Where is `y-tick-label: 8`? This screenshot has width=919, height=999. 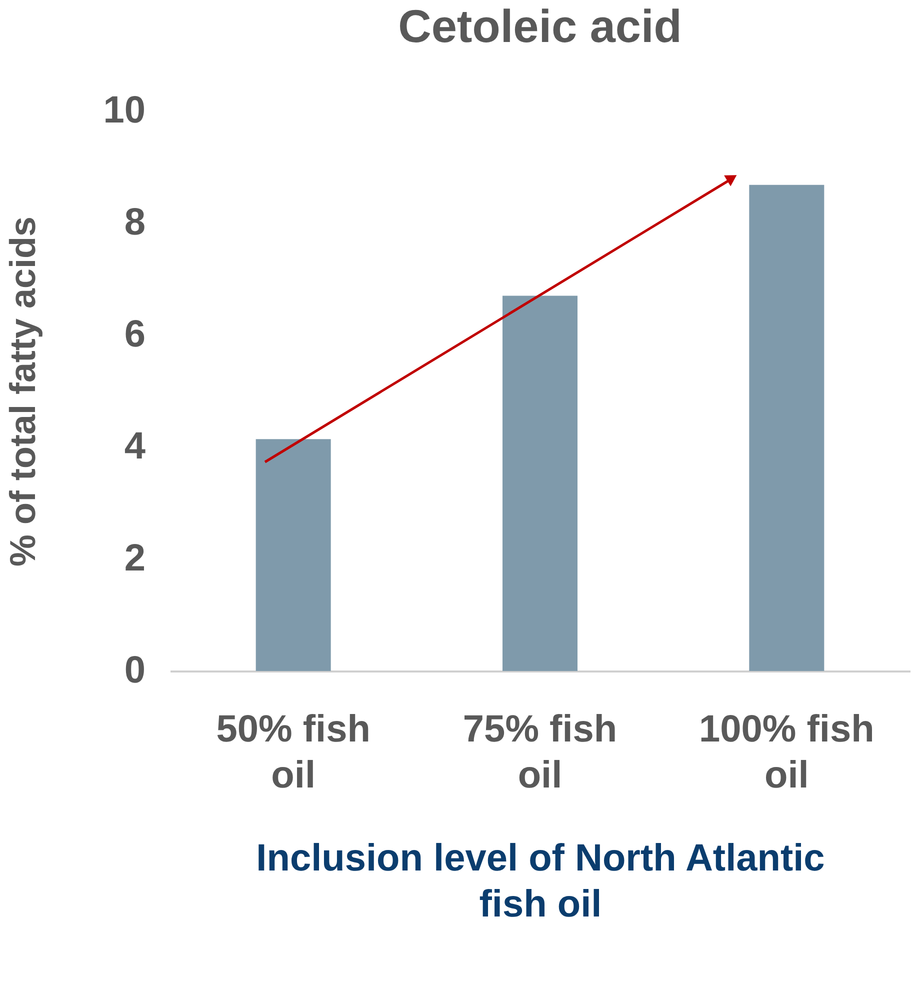
y-tick-label: 8 is located at coordinates (135, 223).